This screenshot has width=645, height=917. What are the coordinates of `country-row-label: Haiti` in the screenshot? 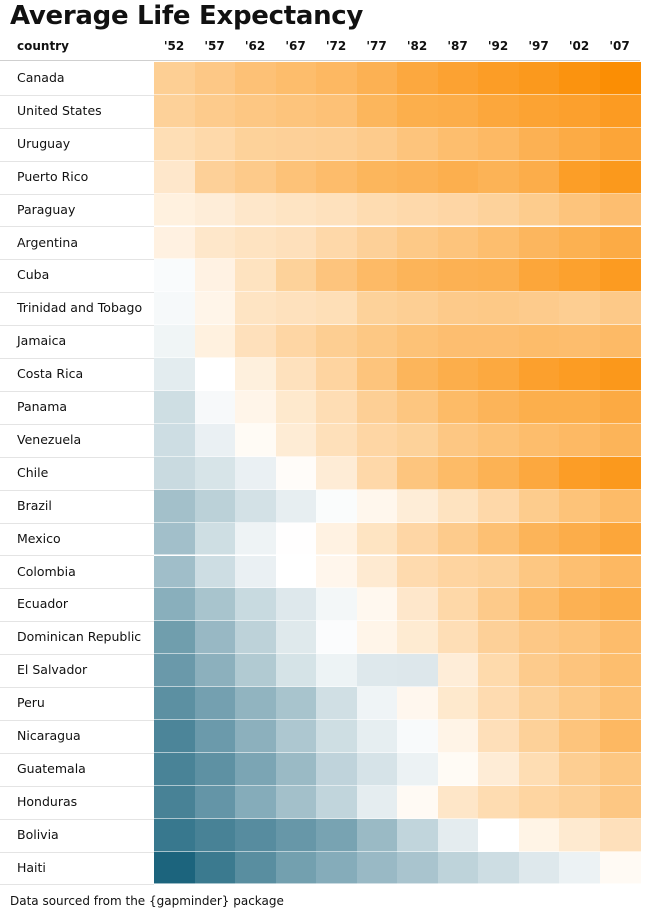 It's located at (77, 869).